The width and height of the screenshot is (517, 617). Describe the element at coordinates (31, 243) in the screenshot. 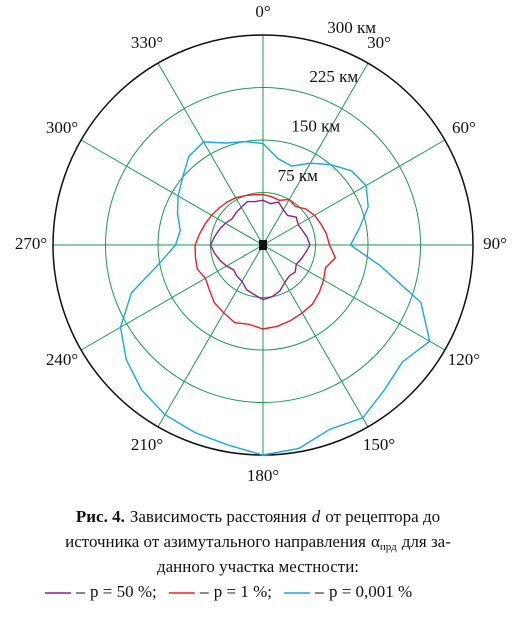

I see `angle-tick-label: 270°` at that location.